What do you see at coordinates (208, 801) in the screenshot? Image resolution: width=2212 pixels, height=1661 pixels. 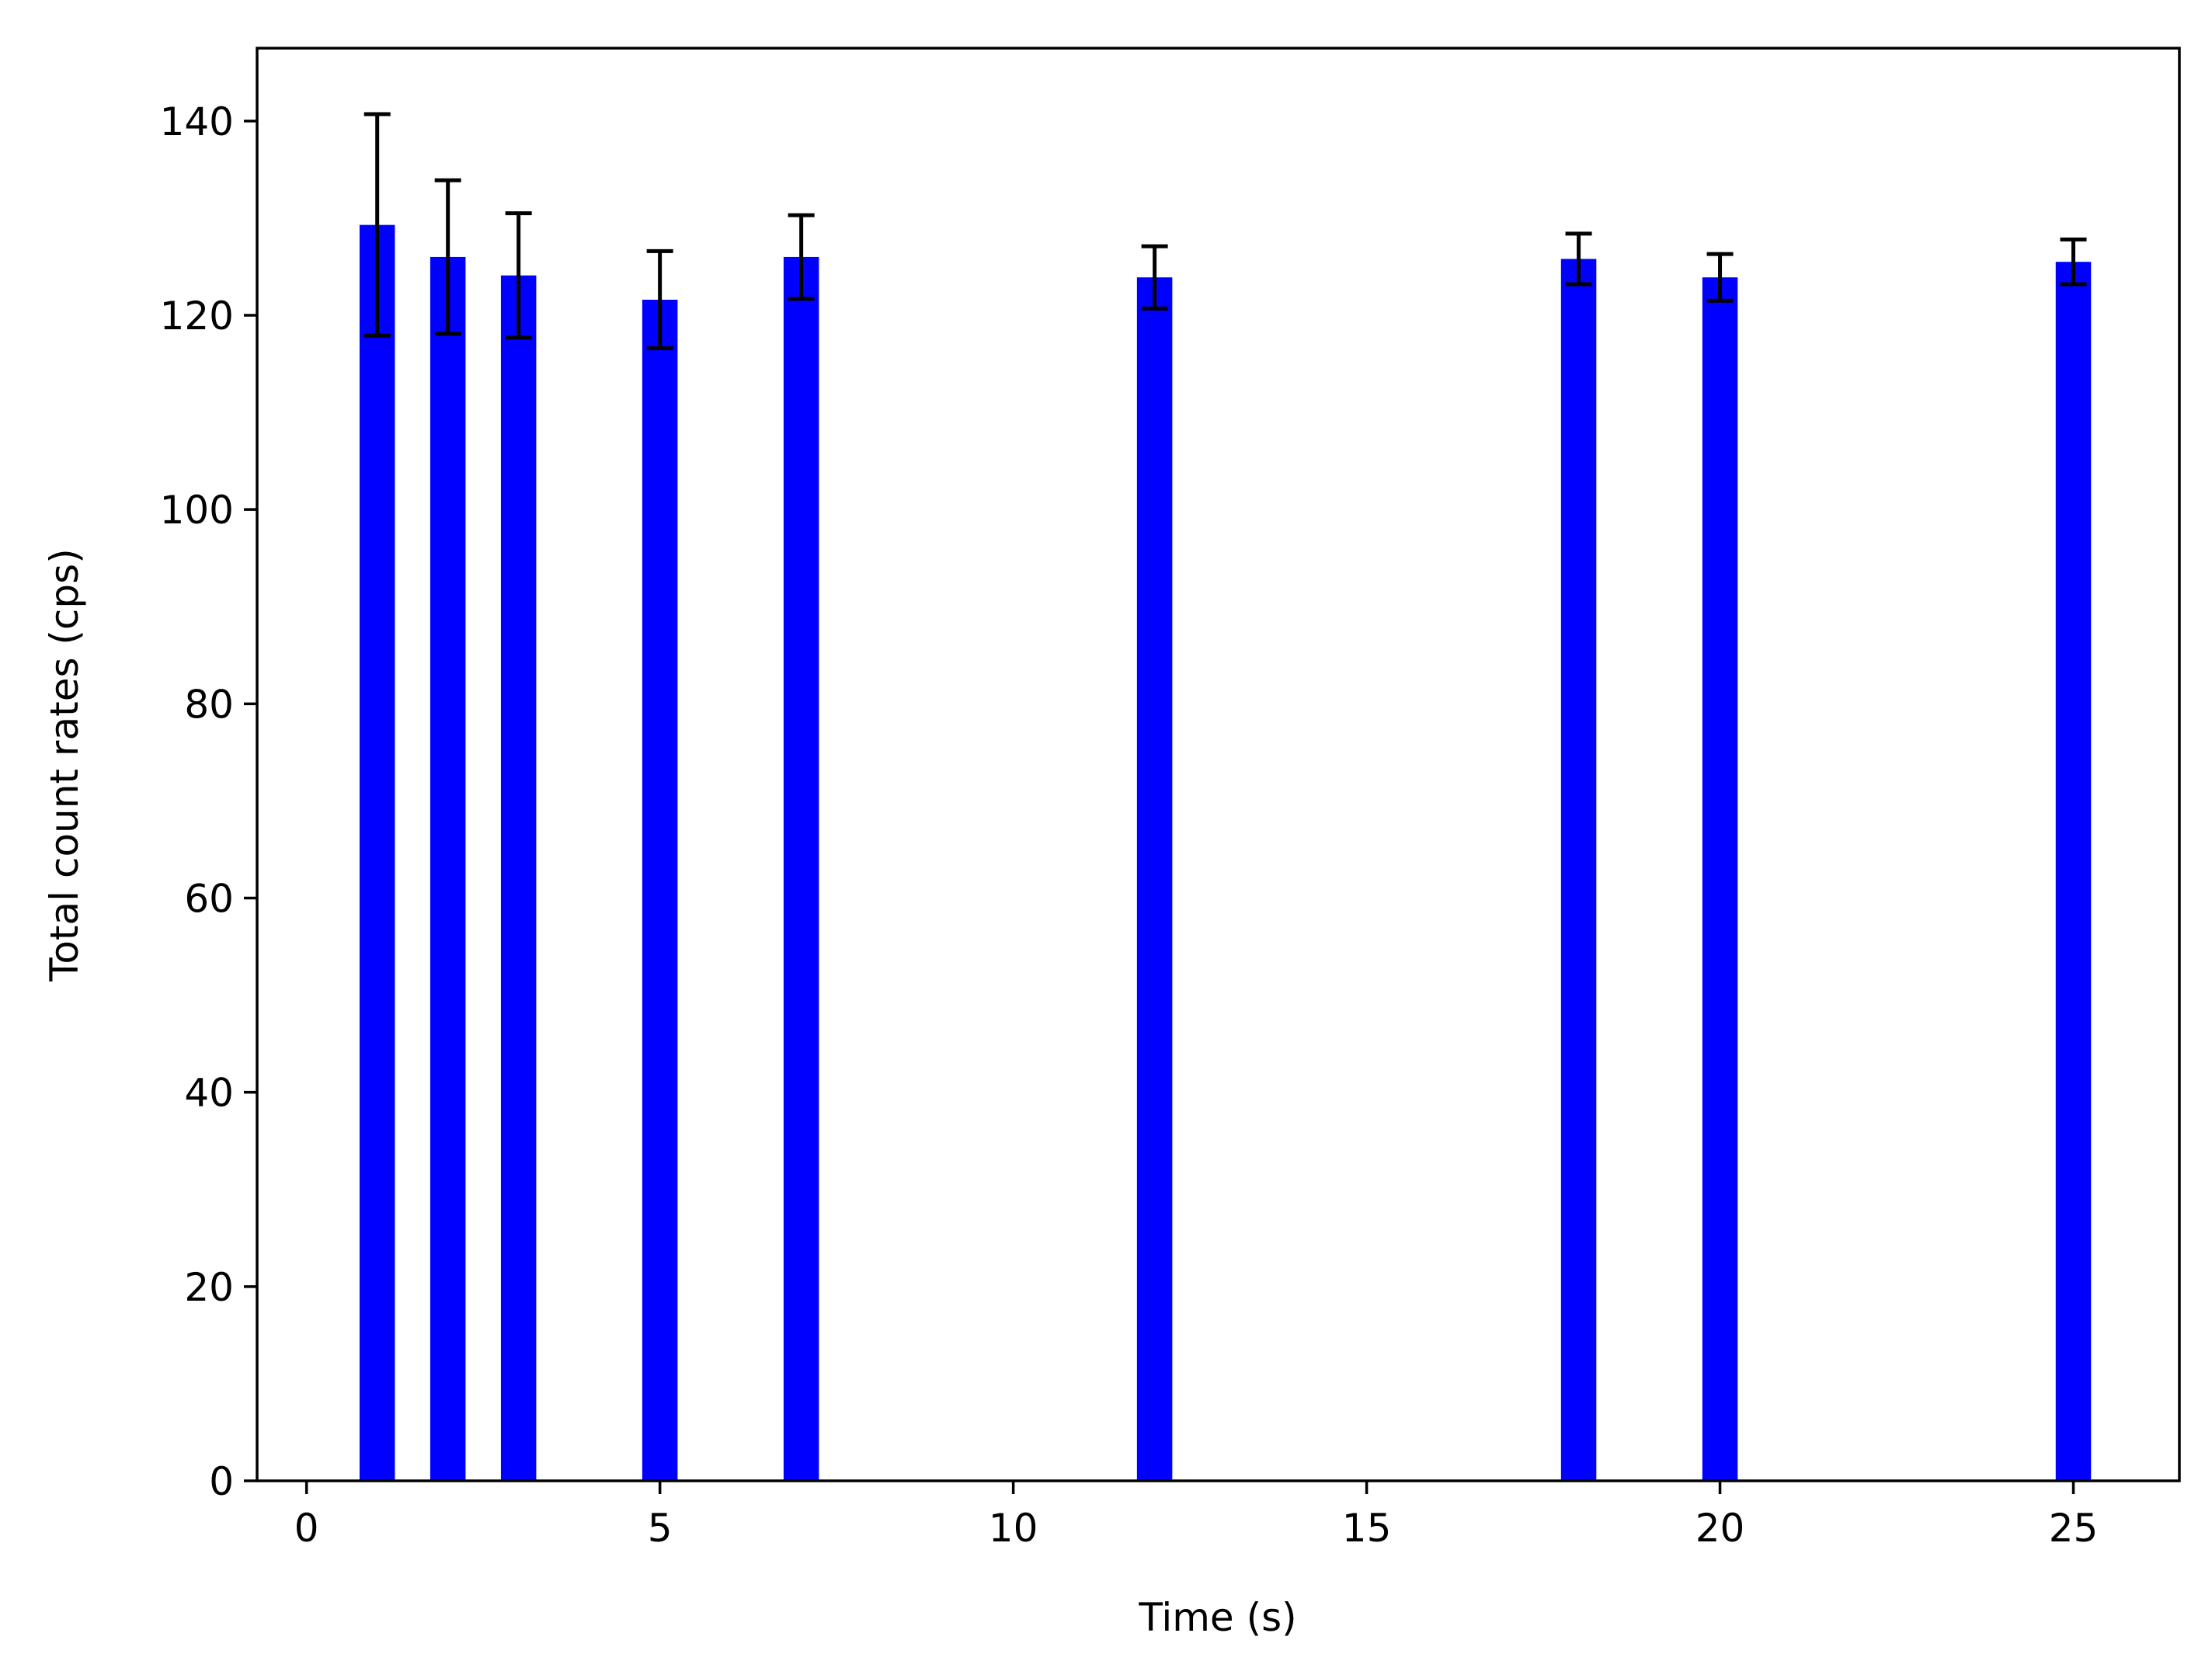 I see `y-axis-ticks: 0 20 40 60 80 100 120 140` at bounding box center [208, 801].